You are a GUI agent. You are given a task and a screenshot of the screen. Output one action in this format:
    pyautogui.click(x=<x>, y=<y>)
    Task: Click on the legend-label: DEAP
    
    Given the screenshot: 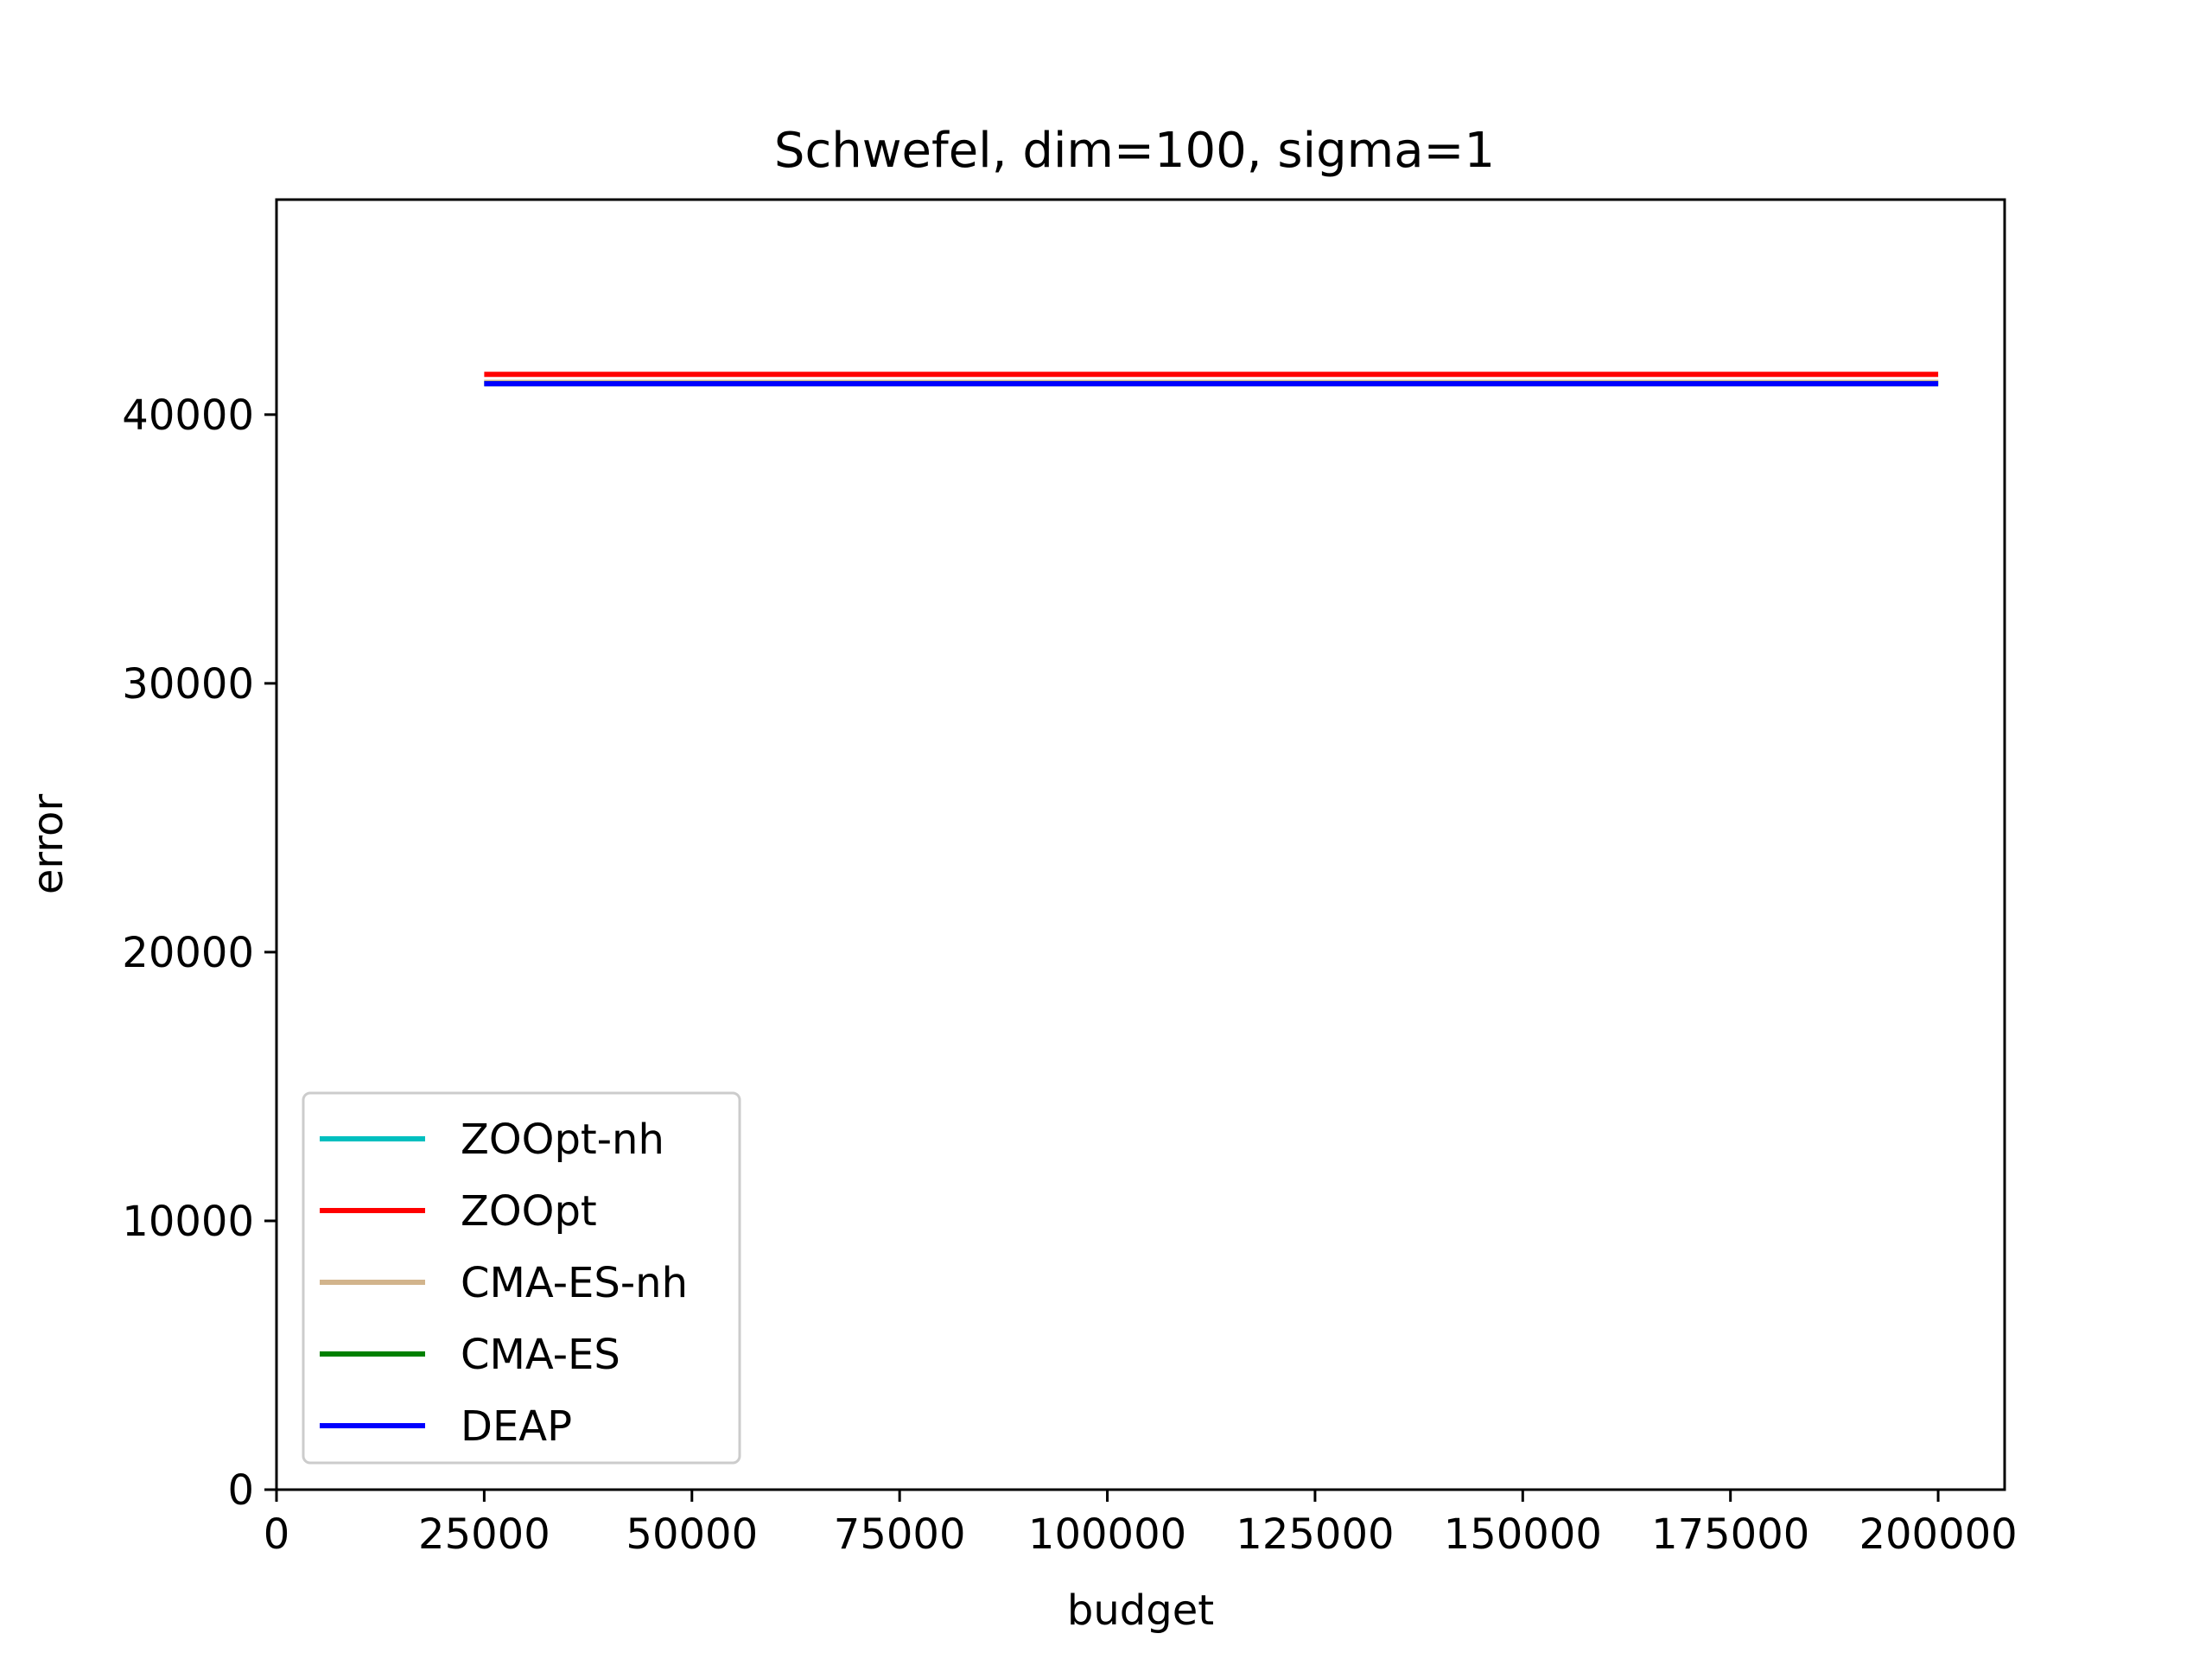 What is the action you would take?
    pyautogui.click(x=516, y=1426)
    